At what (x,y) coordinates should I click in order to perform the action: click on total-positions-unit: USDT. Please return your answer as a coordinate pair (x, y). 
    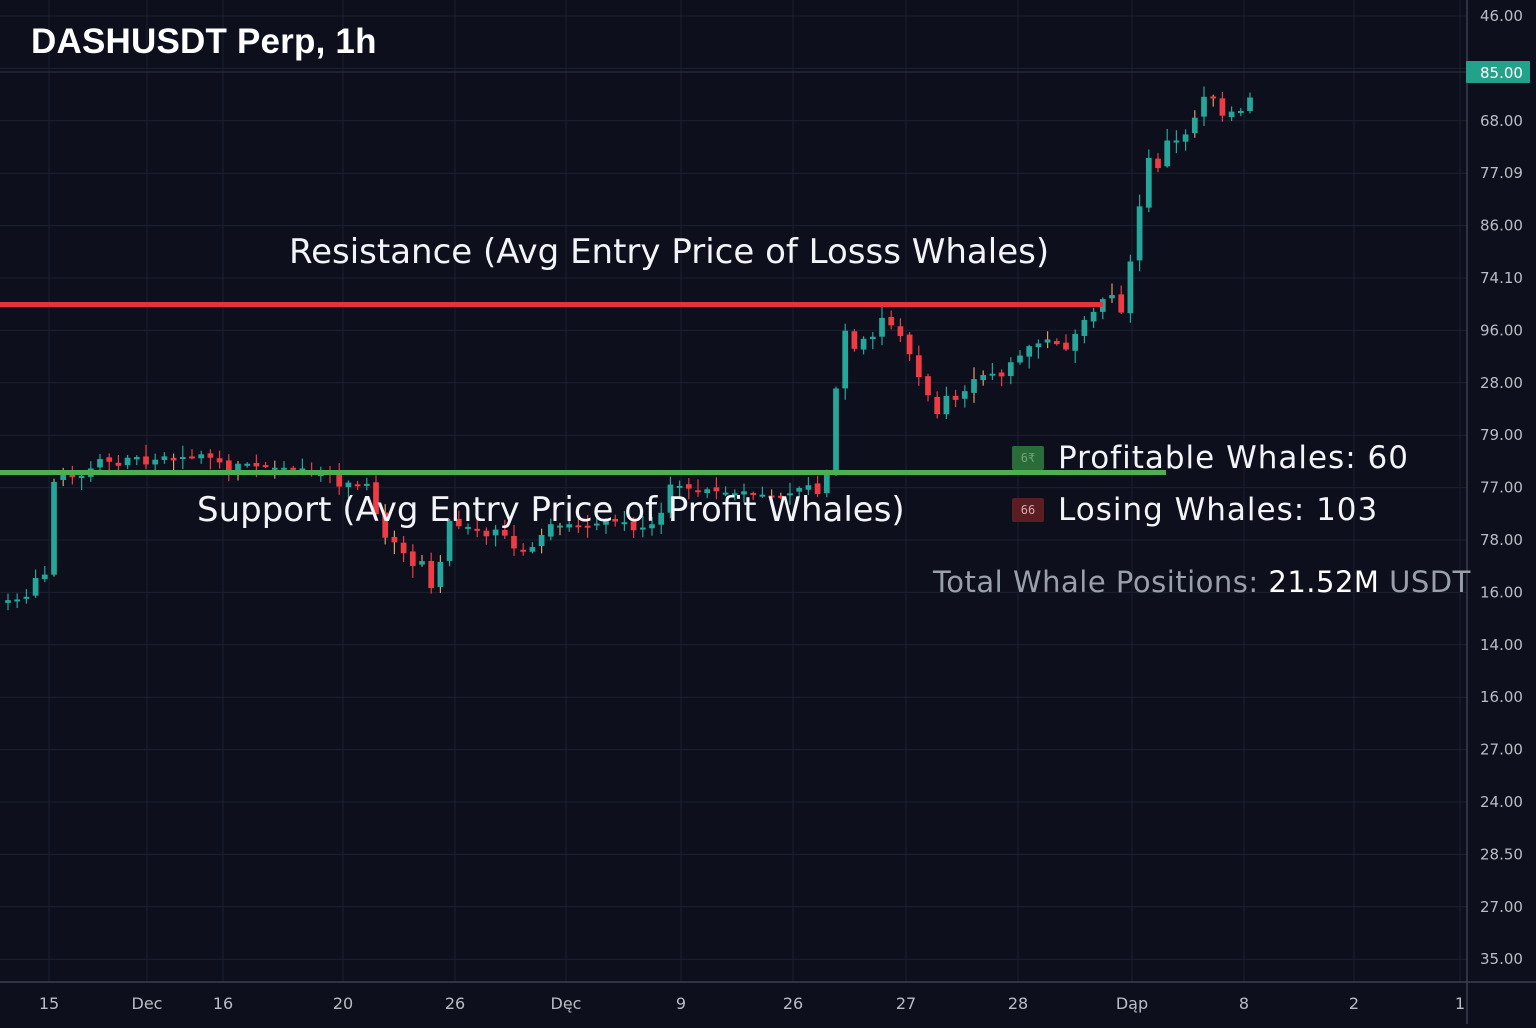
    Looking at the image, I should click on (1430, 582).